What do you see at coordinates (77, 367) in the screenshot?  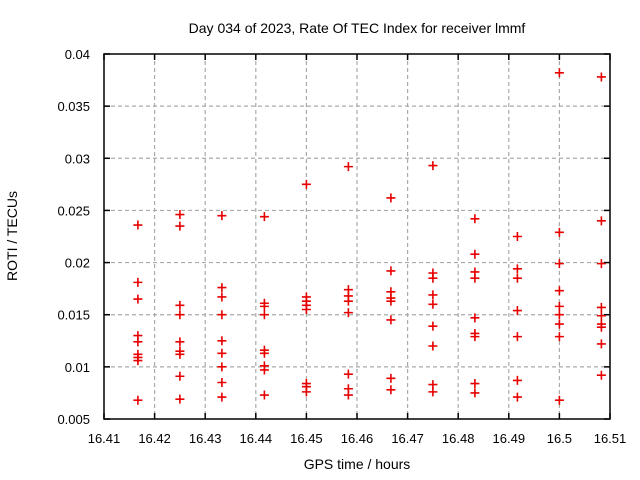 I see `y-tick-label: 0.01` at bounding box center [77, 367].